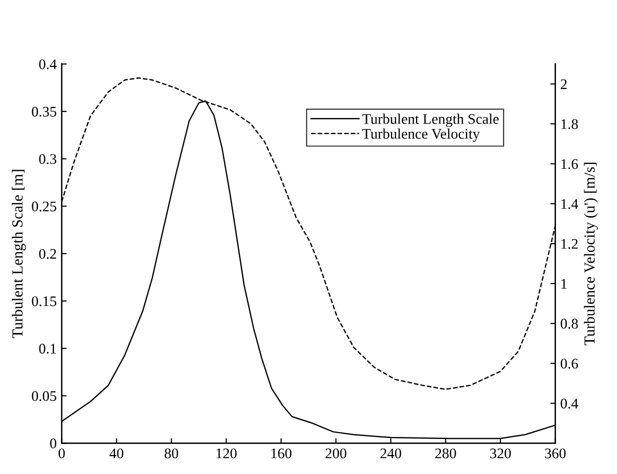 The height and width of the screenshot is (474, 617). Describe the element at coordinates (44, 396) in the screenshot. I see `y-tick-label: 0.05` at that location.